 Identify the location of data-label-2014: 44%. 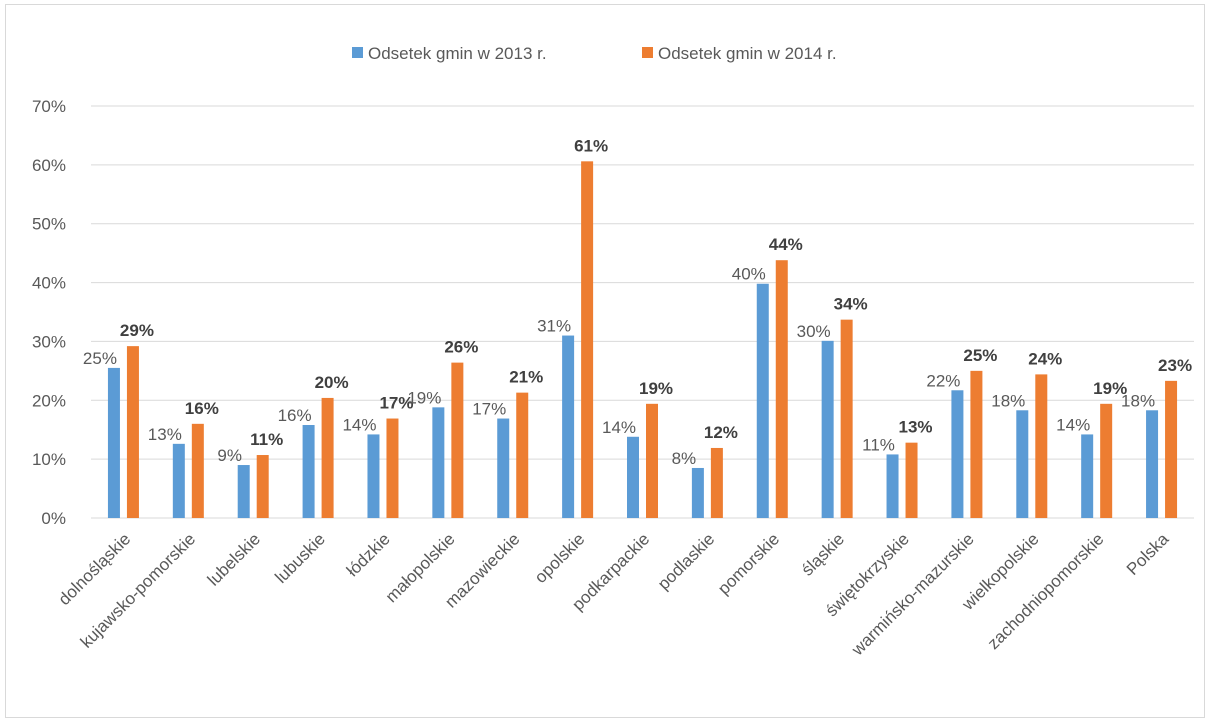
(786, 244).